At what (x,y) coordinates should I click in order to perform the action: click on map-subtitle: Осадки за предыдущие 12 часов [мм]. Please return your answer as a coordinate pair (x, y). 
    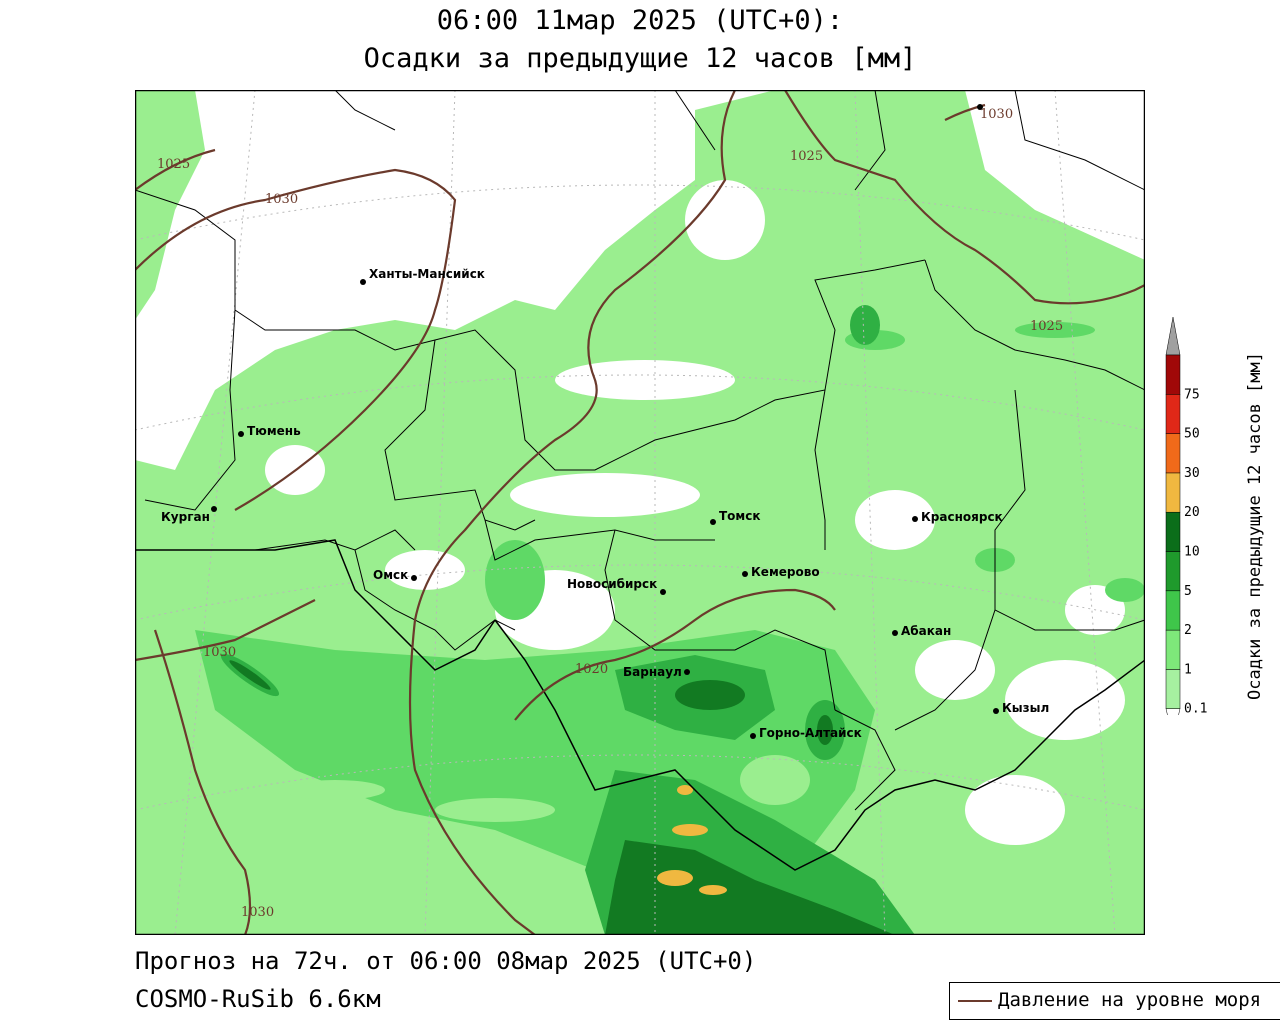
    Looking at the image, I should click on (640, 58).